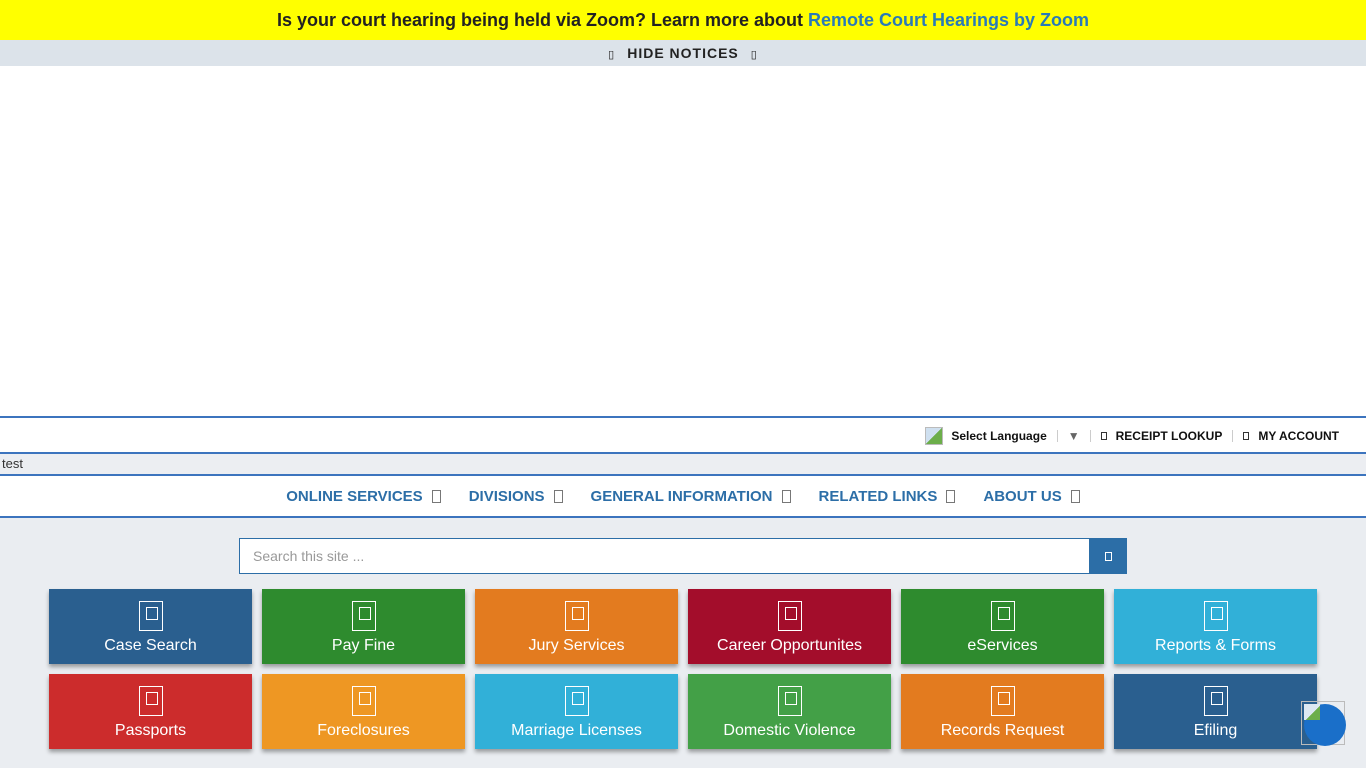  I want to click on tile-career-opportunites: Career Opportunites, so click(789, 626).